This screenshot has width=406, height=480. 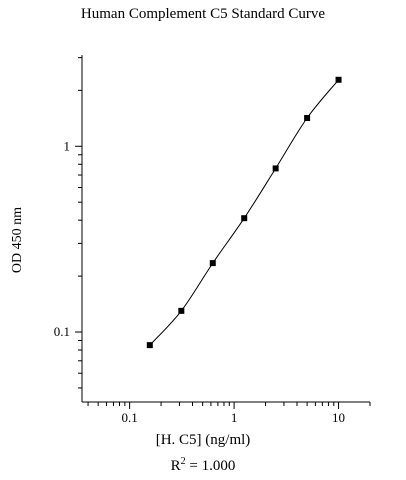 What do you see at coordinates (67, 145) in the screenshot?
I see `y-tick-label: 1` at bounding box center [67, 145].